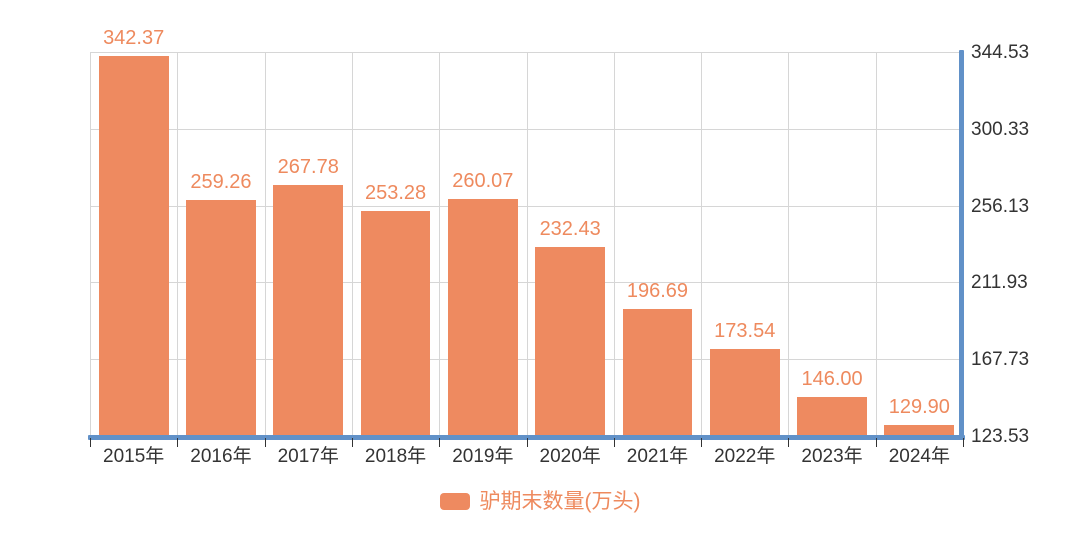 The image size is (1080, 548). What do you see at coordinates (308, 456) in the screenshot?
I see `x-axis-tick-label: 2017年` at bounding box center [308, 456].